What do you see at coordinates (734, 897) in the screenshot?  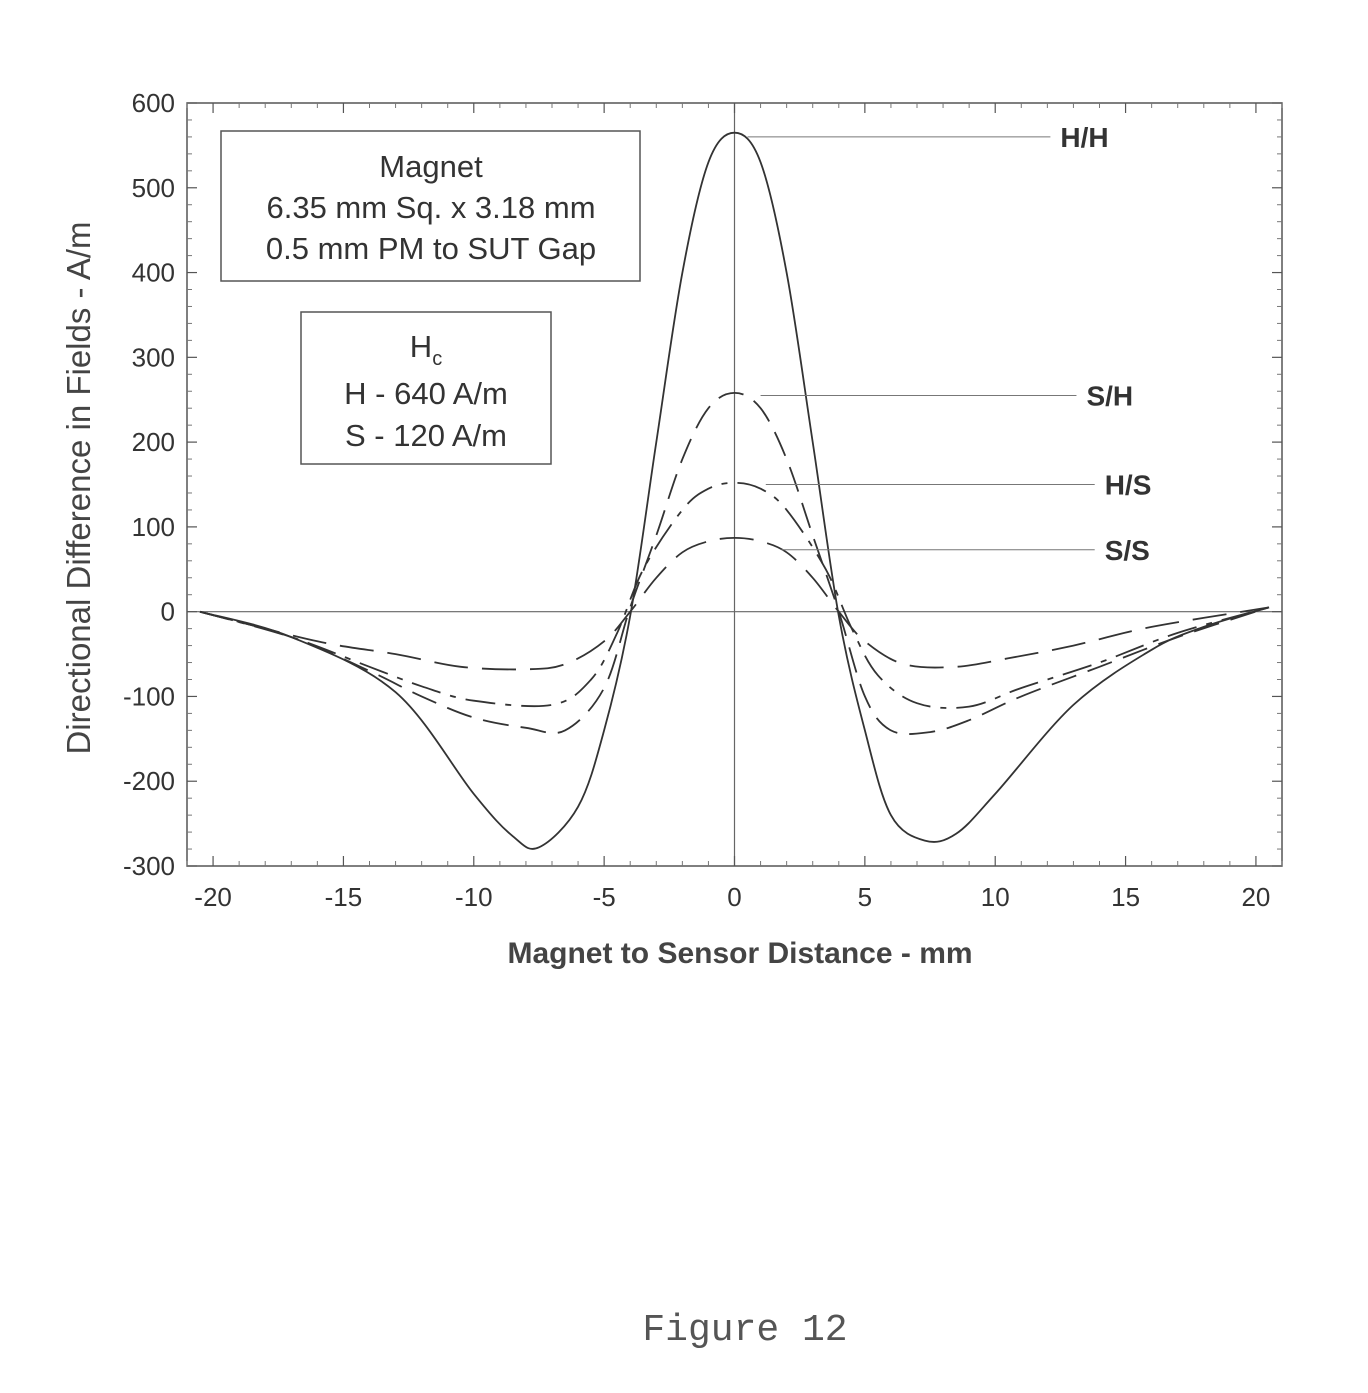 I see `x-tick-label: 0` at bounding box center [734, 897].